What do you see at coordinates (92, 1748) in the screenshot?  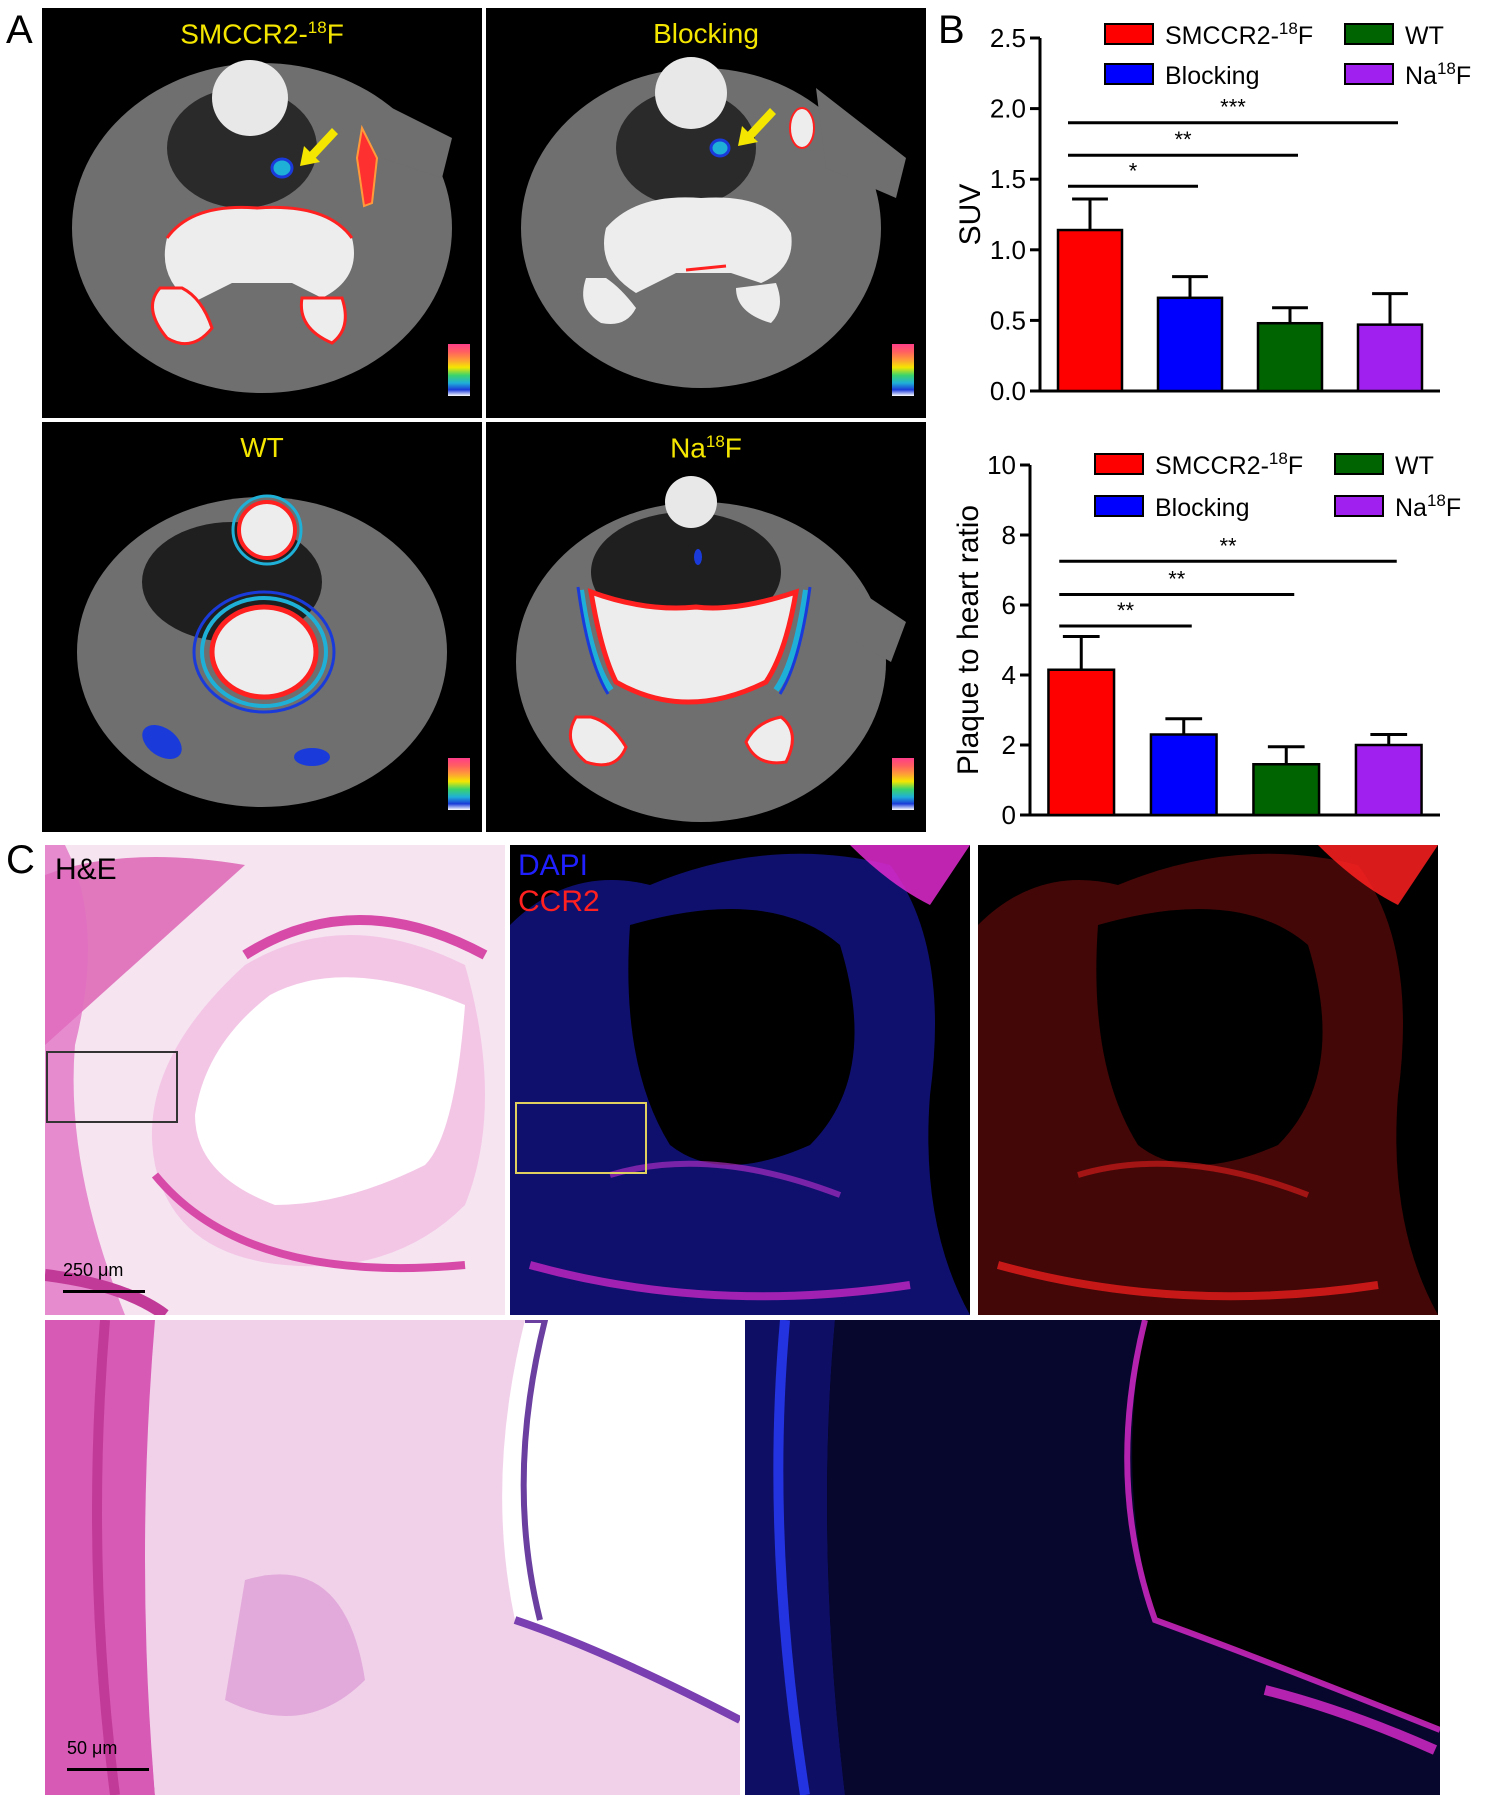 I see `scalebar-bottom-label: 50 μm` at bounding box center [92, 1748].